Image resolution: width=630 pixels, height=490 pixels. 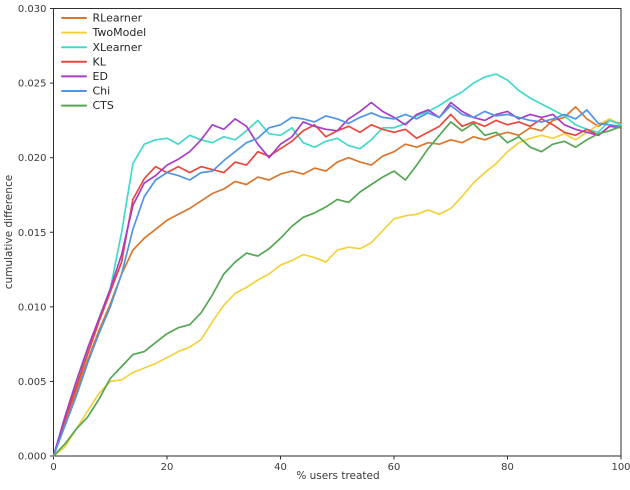 I want to click on x-tick-label: 0, so click(x=53, y=467).